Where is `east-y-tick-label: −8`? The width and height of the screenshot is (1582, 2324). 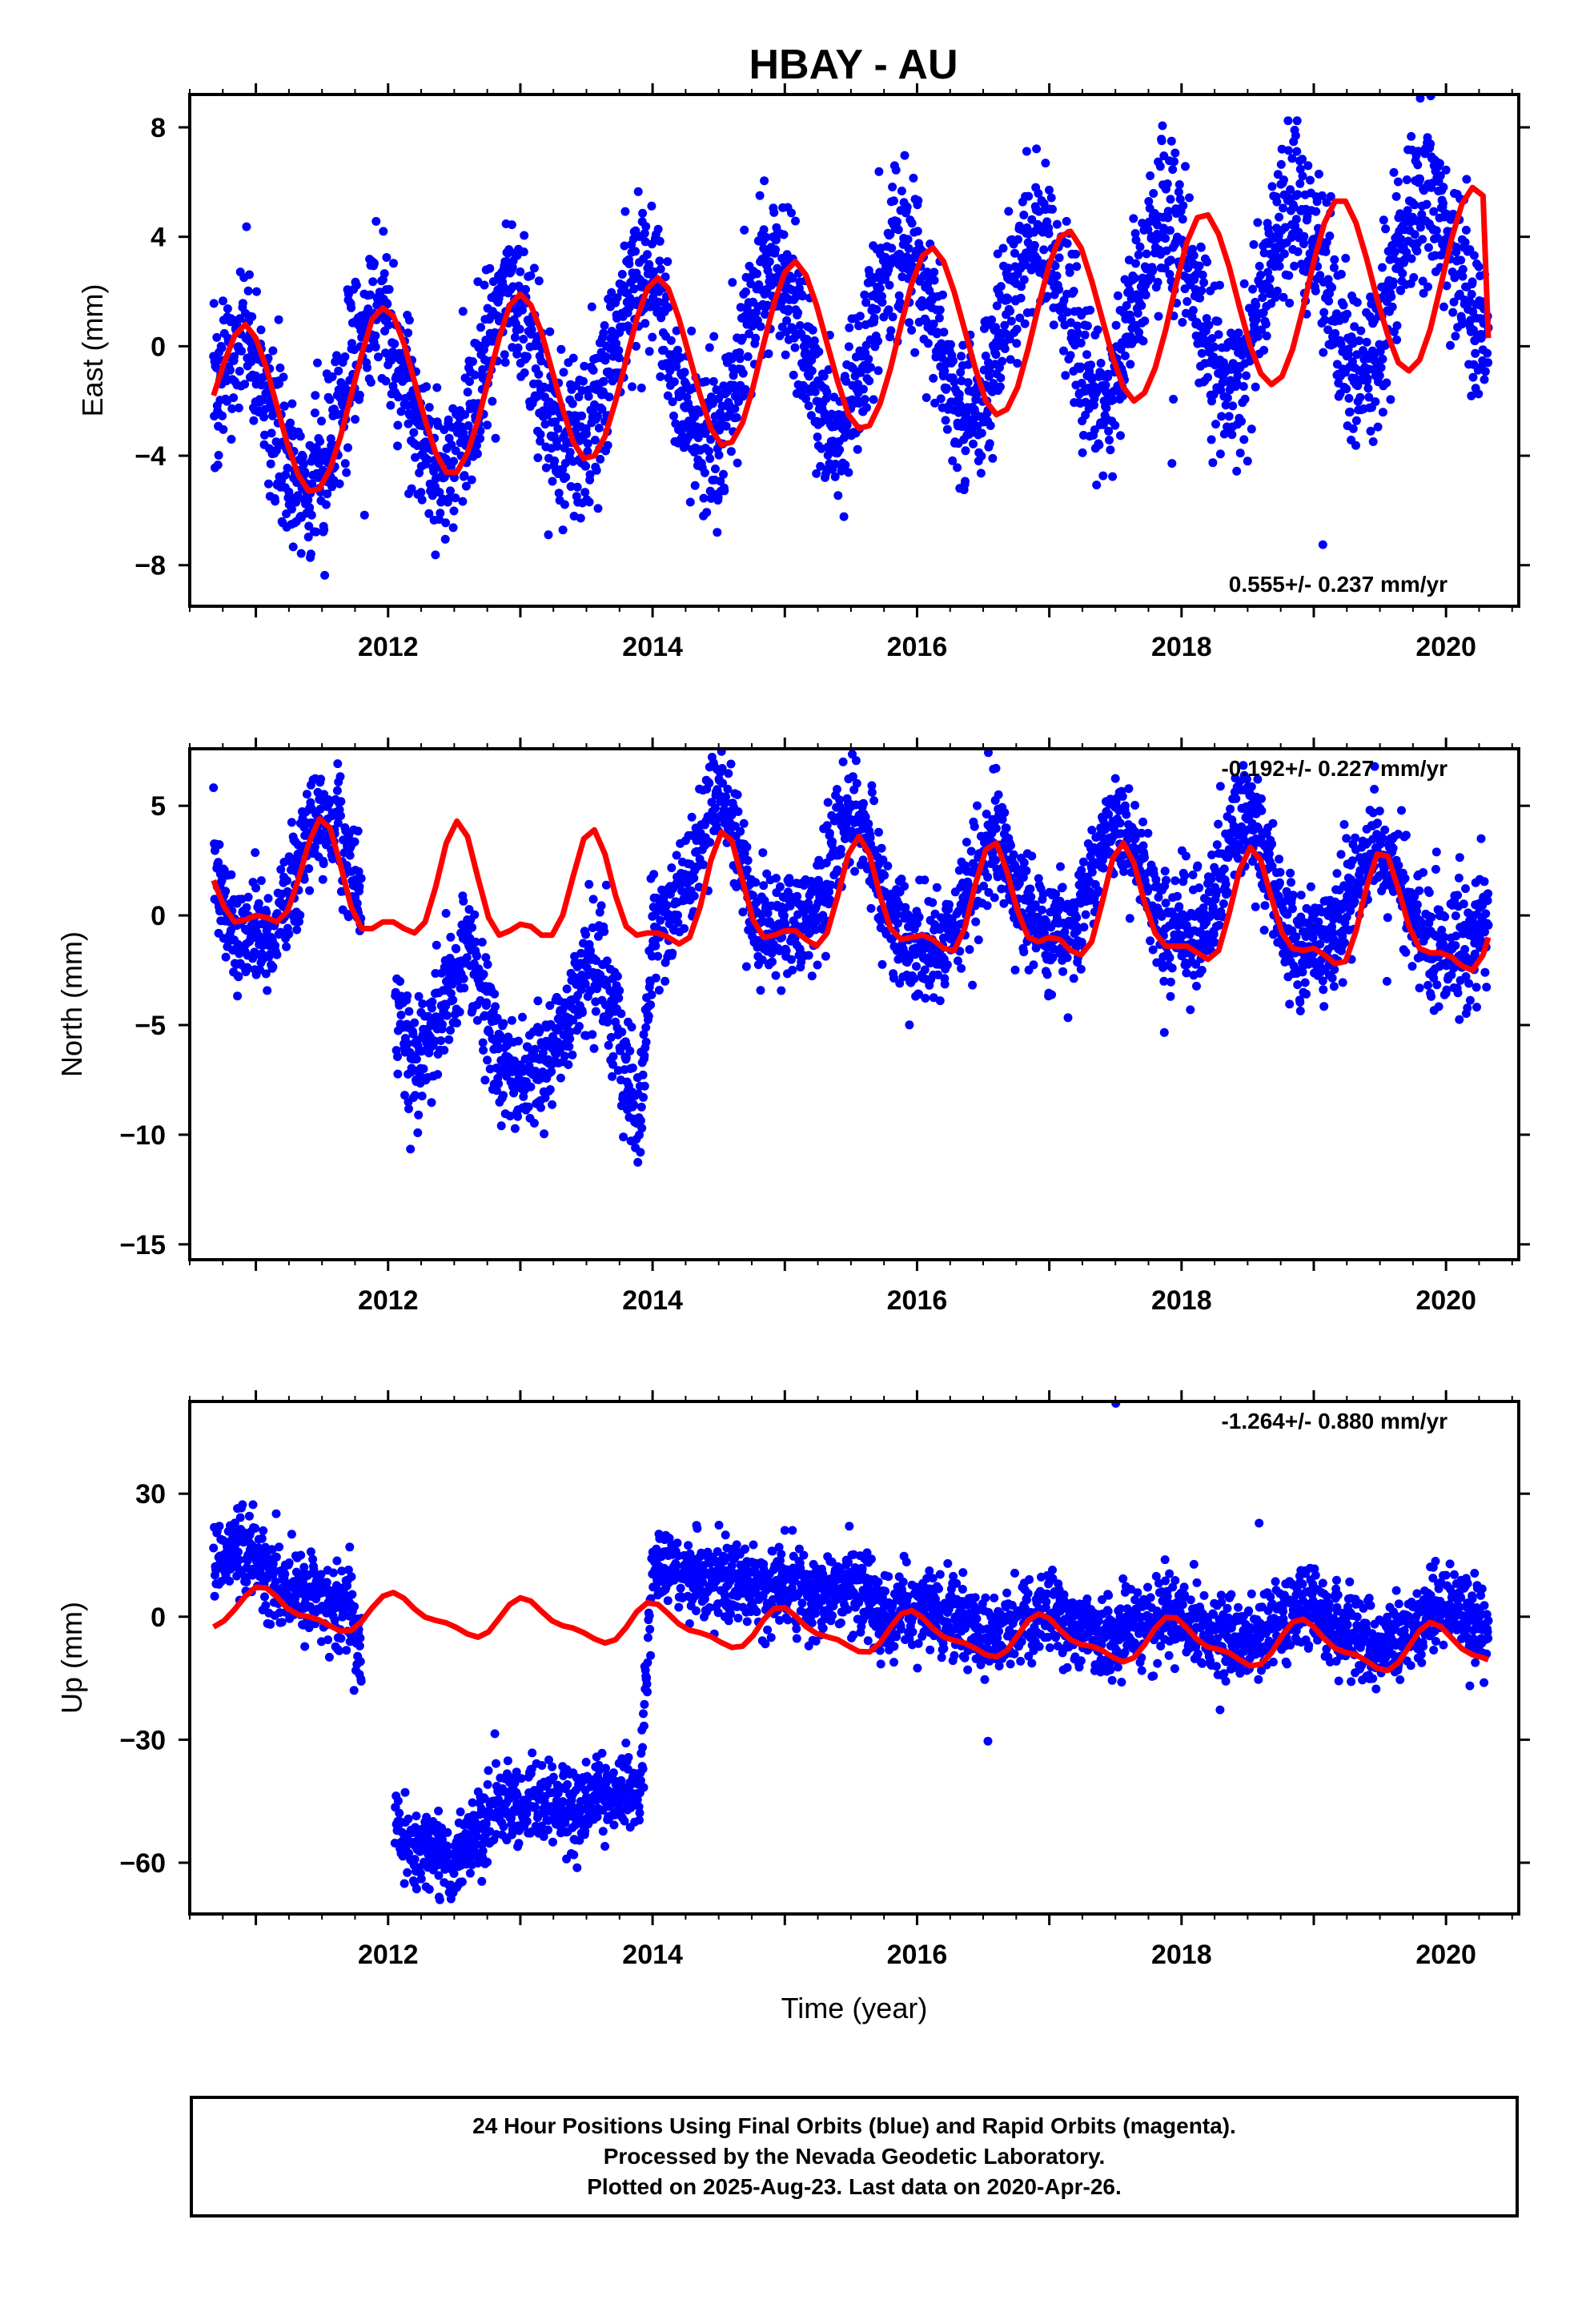
east-y-tick-label: −8 is located at coordinates (151, 566).